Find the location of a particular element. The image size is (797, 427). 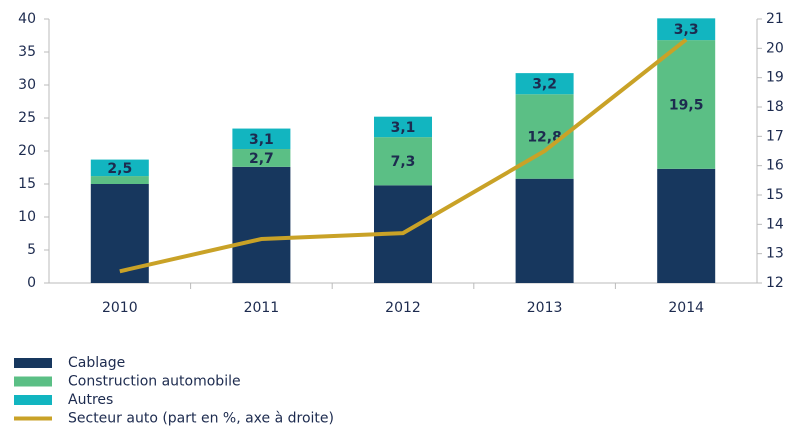

y2-tick-label: 15 is located at coordinates (775, 195).